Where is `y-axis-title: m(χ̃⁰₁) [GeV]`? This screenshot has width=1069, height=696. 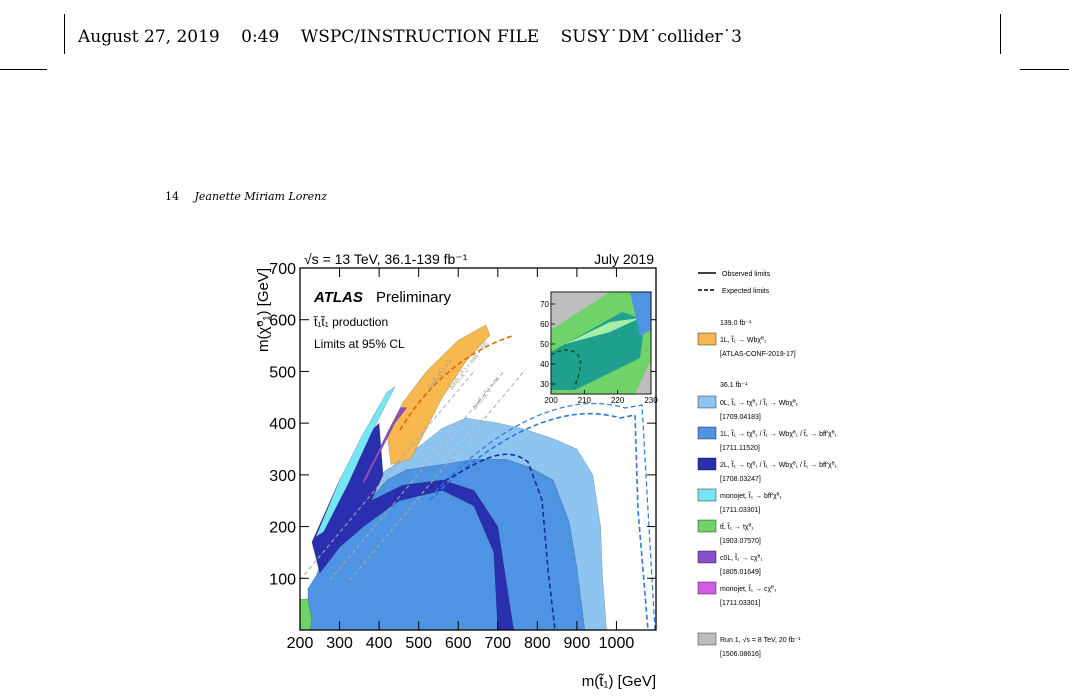
y-axis-title: m(χ̃⁰₁) [GeV] is located at coordinates (263, 310).